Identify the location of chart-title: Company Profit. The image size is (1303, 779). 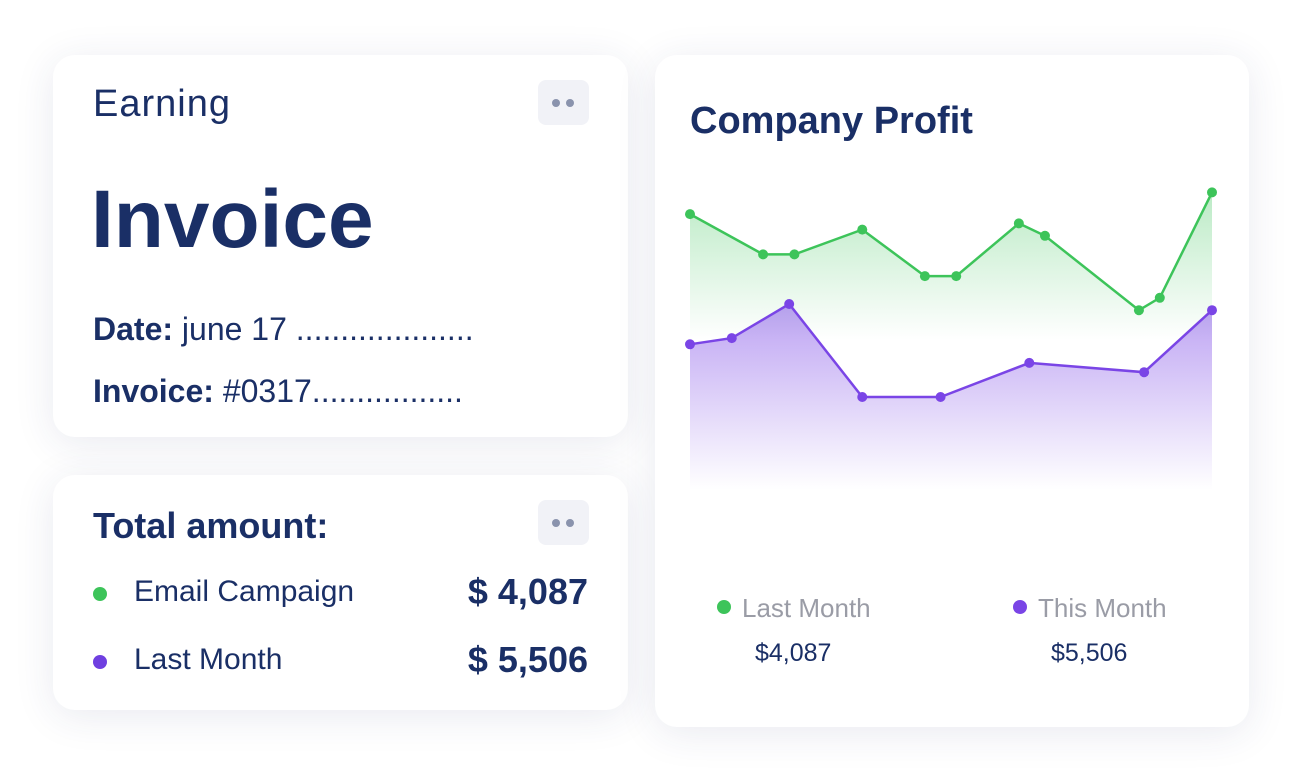
(831, 121).